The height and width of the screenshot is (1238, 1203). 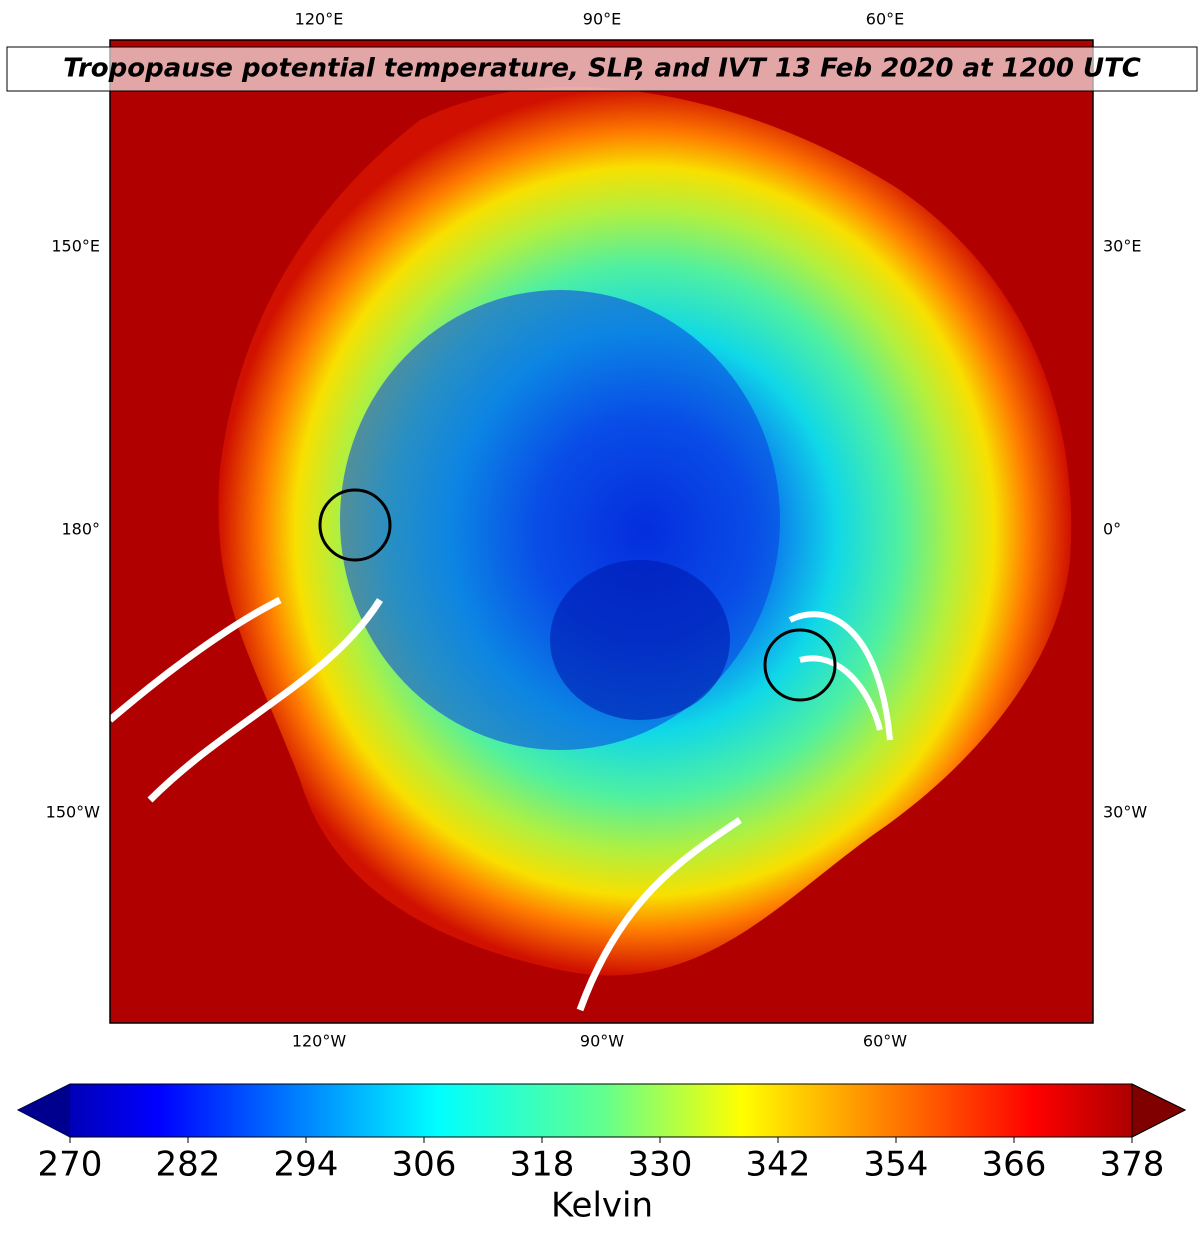 What do you see at coordinates (188, 1165) in the screenshot?
I see `colorbar-tick-label: 282` at bounding box center [188, 1165].